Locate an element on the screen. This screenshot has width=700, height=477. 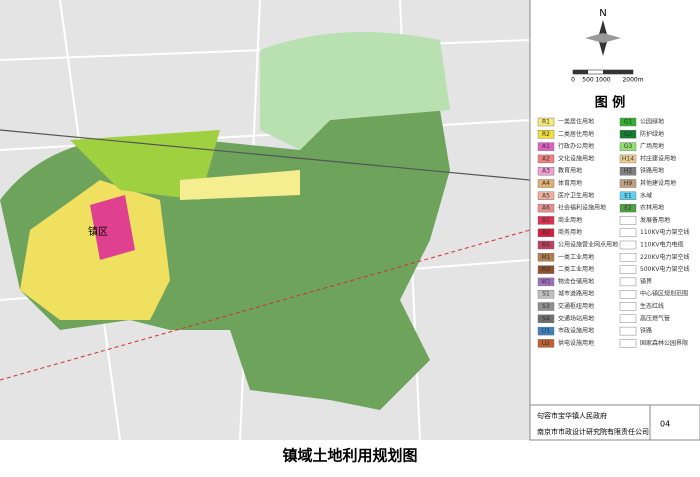
town-area is located at coordinates (95, 250).